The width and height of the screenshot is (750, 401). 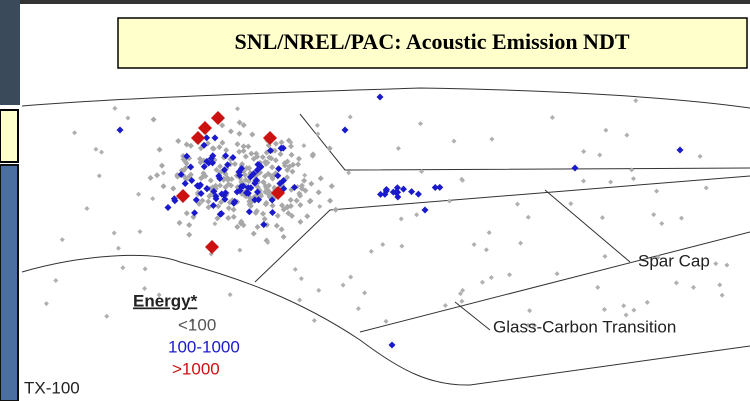 What do you see at coordinates (196, 368) in the screenshot?
I see `legend-item: >1000` at bounding box center [196, 368].